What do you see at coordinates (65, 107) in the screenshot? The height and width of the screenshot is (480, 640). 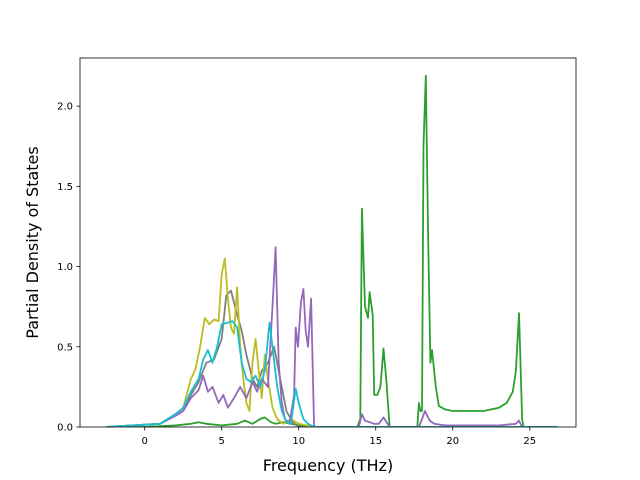 I see `y-tick-label: 2.0` at bounding box center [65, 107].